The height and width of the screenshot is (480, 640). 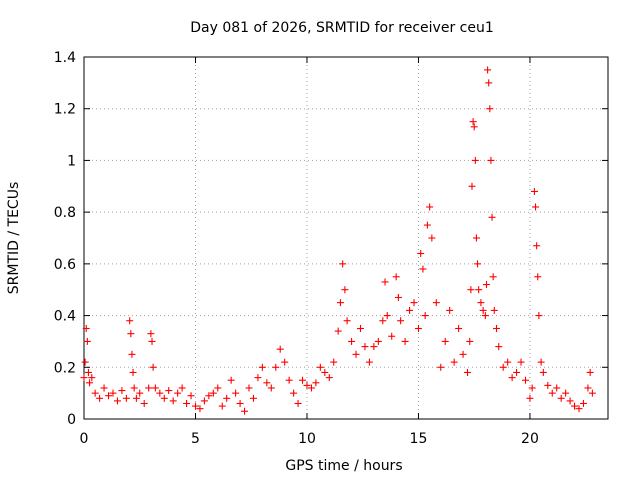 What do you see at coordinates (419, 439) in the screenshot?
I see `x-tick-label: 15` at bounding box center [419, 439].